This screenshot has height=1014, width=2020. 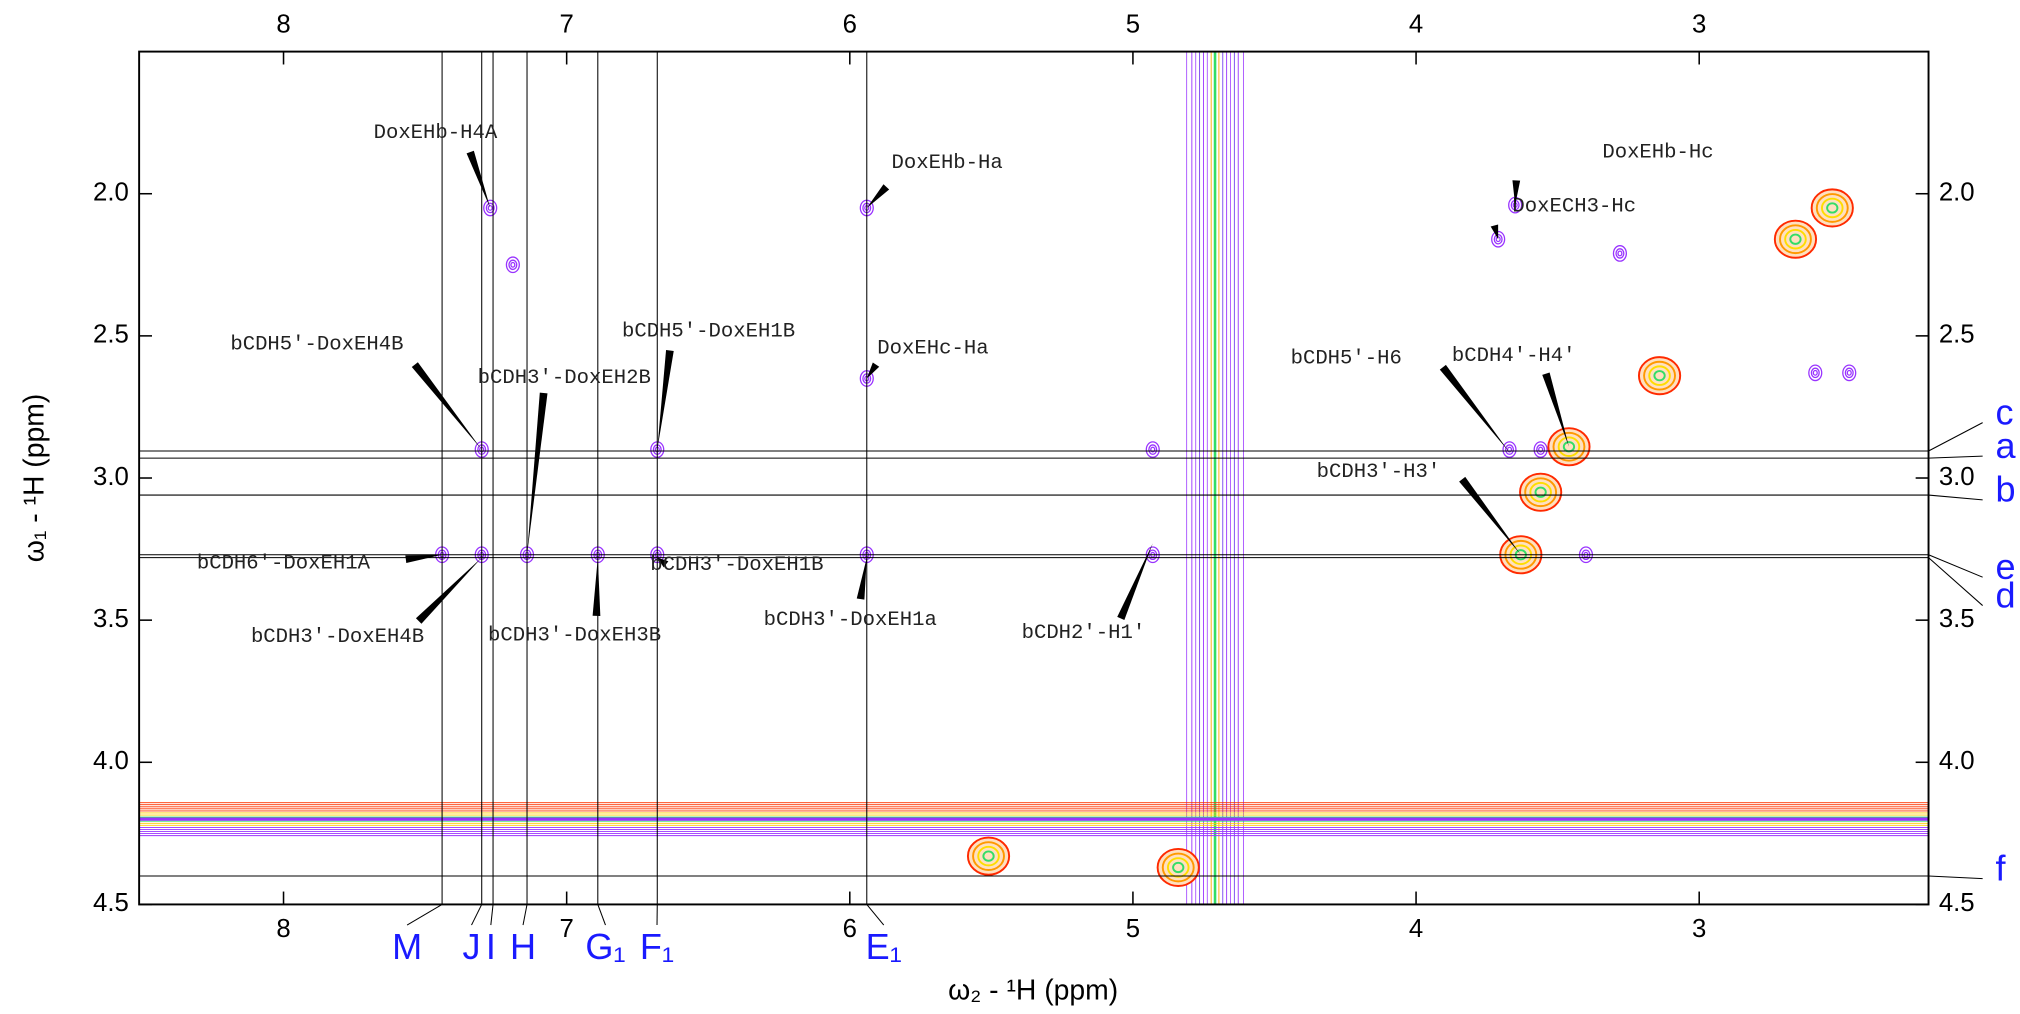 I want to click on annotation: bCDH3′-DoxEH4B, so click(x=337, y=637).